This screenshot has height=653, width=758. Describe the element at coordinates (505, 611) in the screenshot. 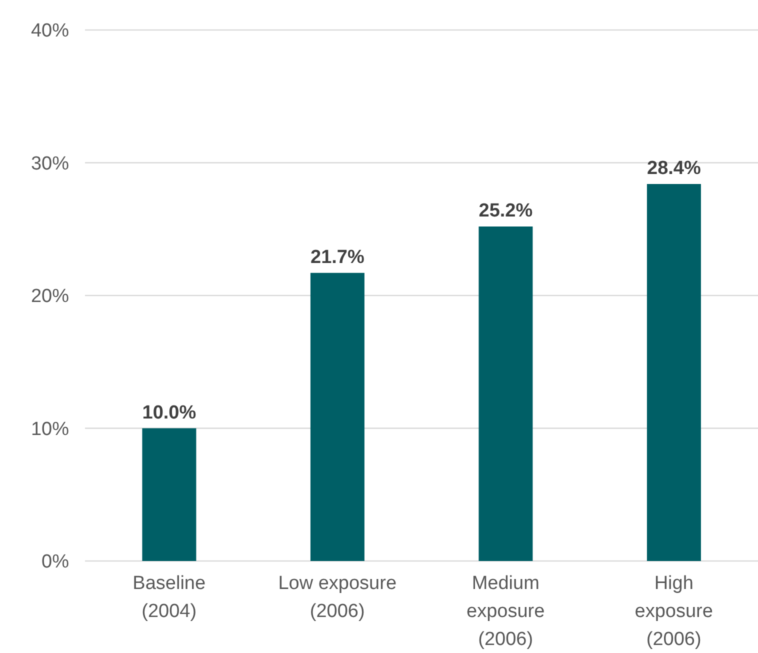

I see `x-tick-label: Medium exposure (2006)` at that location.